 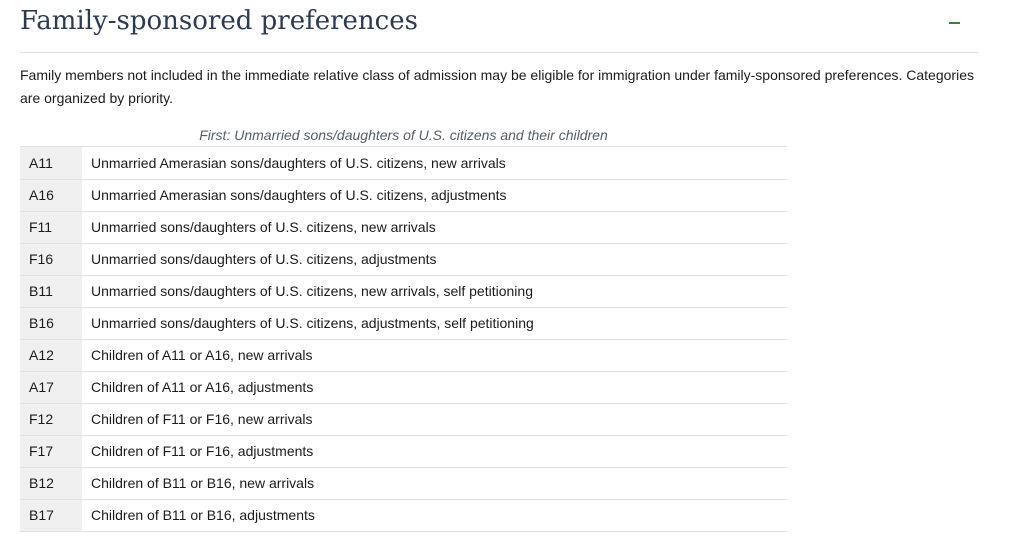 What do you see at coordinates (51, 451) in the screenshot?
I see `class-code: F17` at bounding box center [51, 451].